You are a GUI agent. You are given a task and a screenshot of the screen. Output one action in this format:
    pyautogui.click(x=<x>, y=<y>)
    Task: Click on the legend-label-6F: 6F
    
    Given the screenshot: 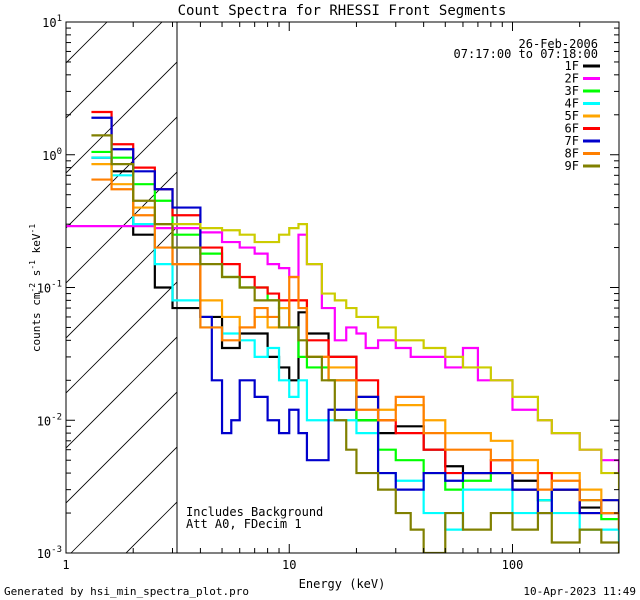 What is the action you would take?
    pyautogui.click(x=572, y=129)
    